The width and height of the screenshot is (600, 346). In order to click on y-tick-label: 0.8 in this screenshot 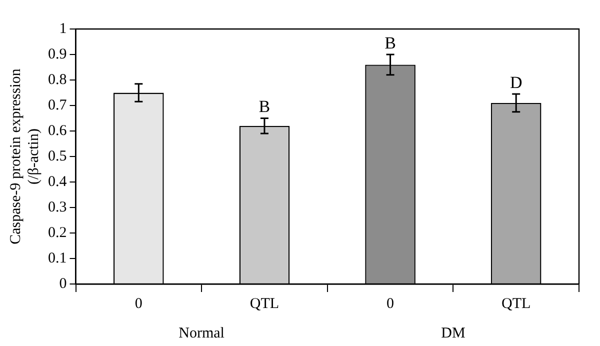, I will do `click(57, 80)`.